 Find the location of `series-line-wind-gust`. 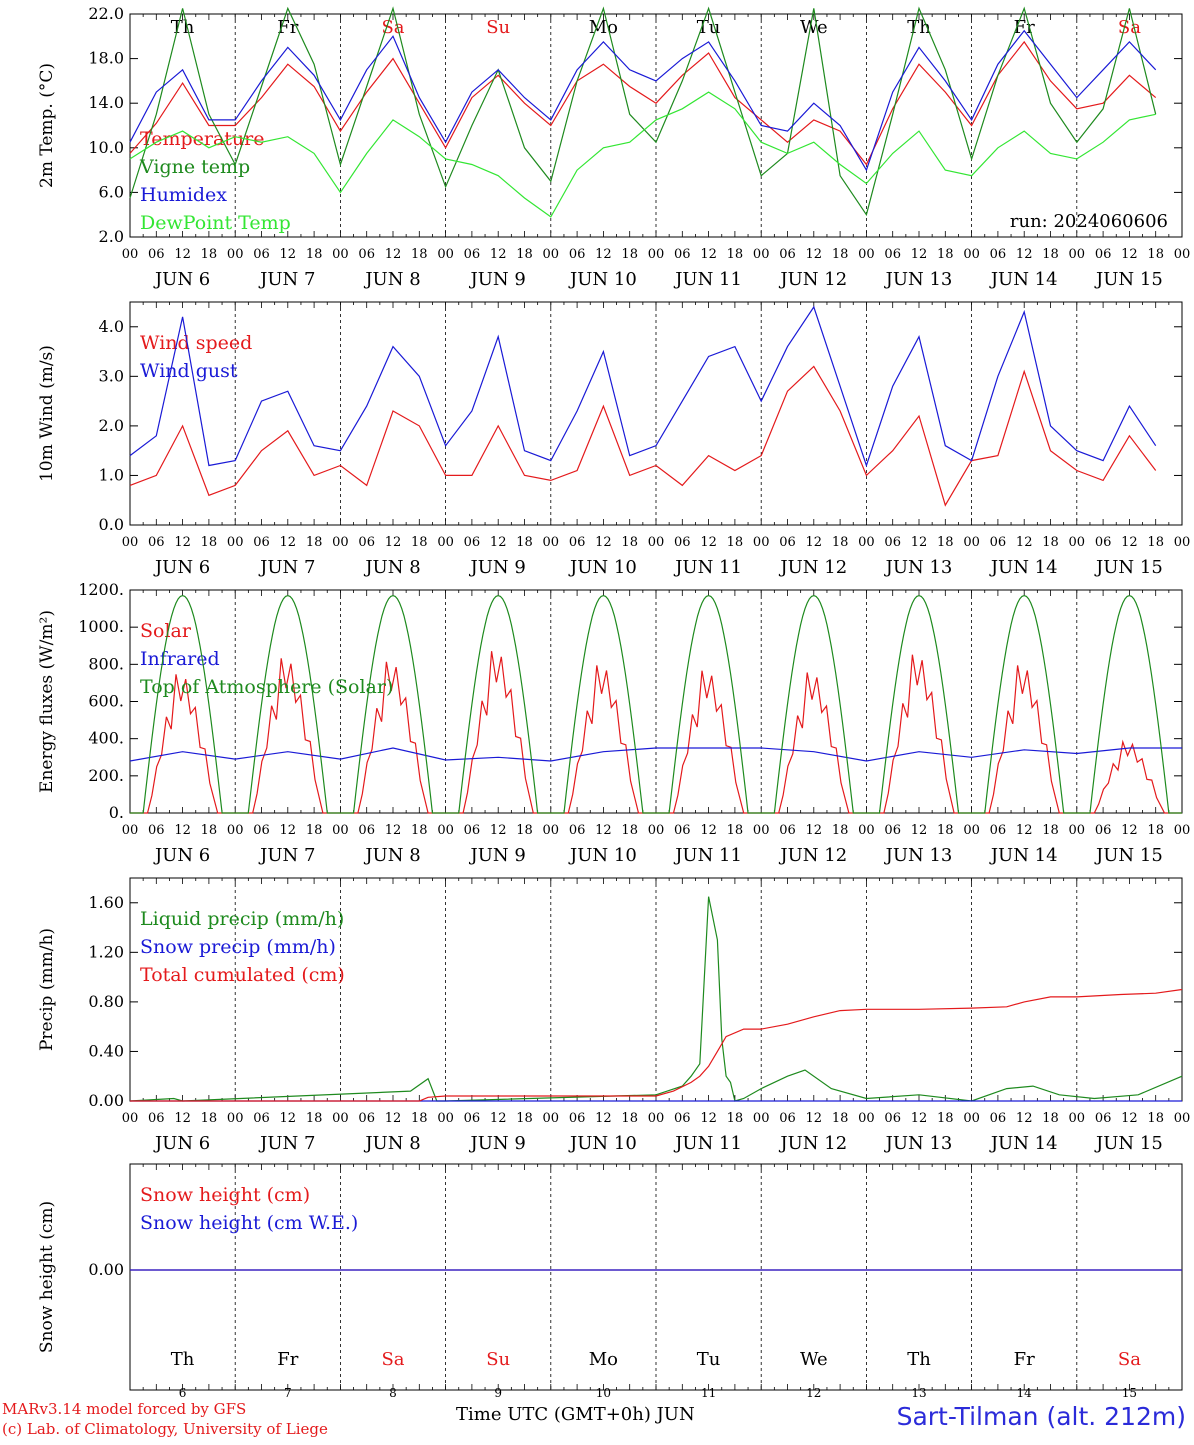

series-line-wind-gust is located at coordinates (643, 386).